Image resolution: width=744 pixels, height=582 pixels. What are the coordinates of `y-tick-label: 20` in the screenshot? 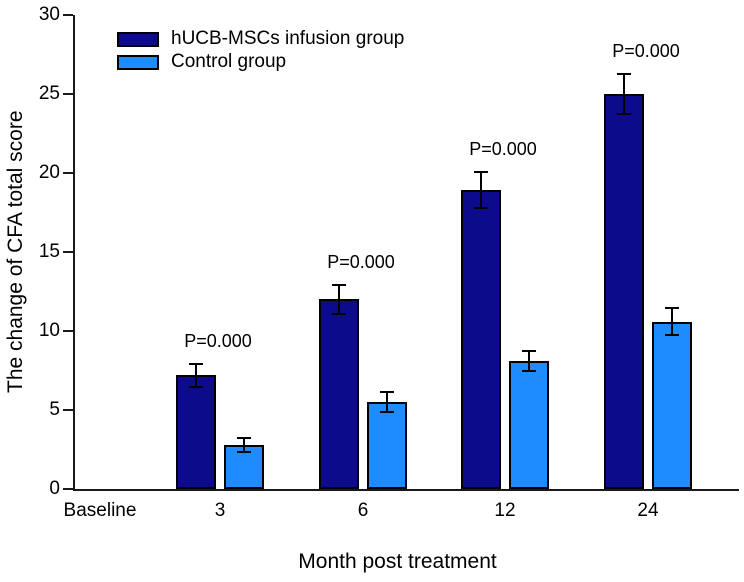 It's located at (49, 172).